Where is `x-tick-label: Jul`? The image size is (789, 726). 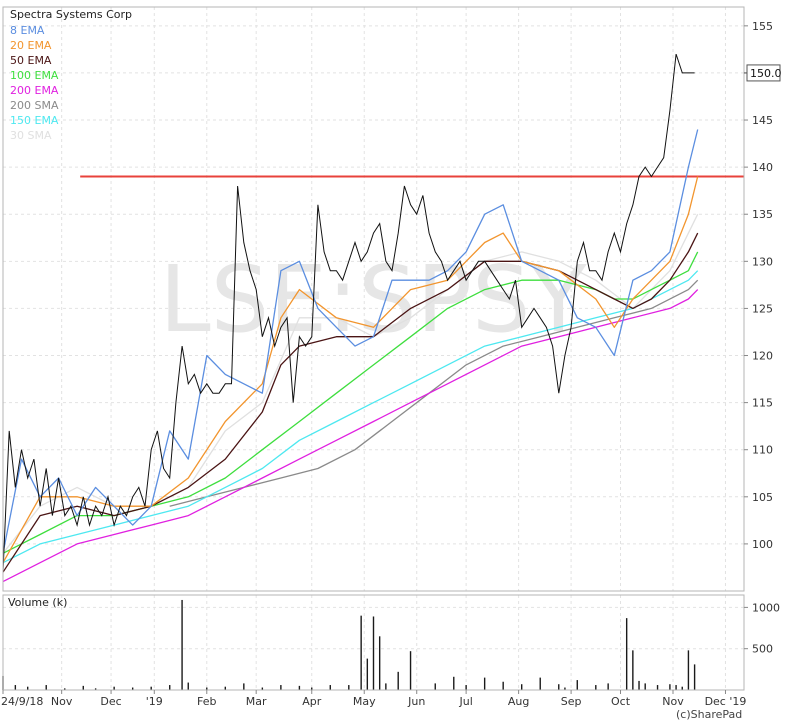 x-tick-label: Jul is located at coordinates (465, 701).